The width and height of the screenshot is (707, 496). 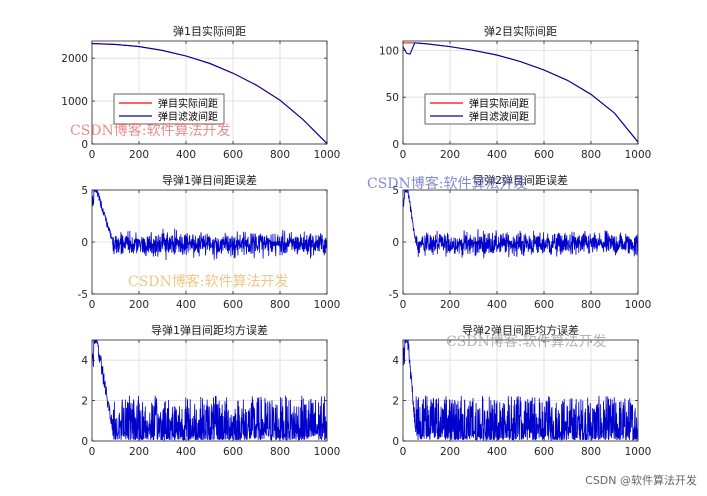 I want to click on subplot-6: 0 200 400 600 800 1000 0 2 4 导弹2弹目间距均方误差, so click(x=521, y=390).